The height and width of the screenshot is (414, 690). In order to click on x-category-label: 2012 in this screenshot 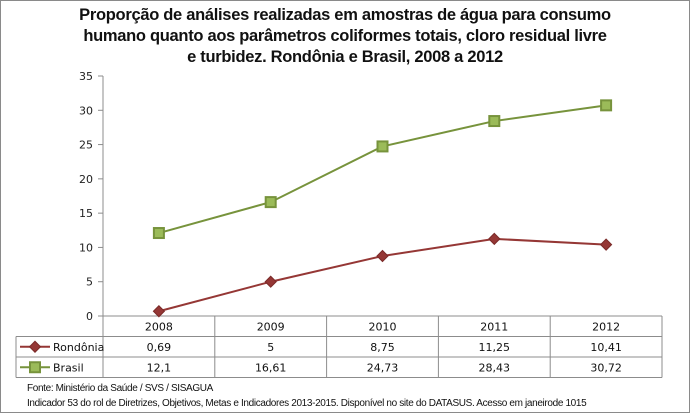, I will do `click(606, 326)`.